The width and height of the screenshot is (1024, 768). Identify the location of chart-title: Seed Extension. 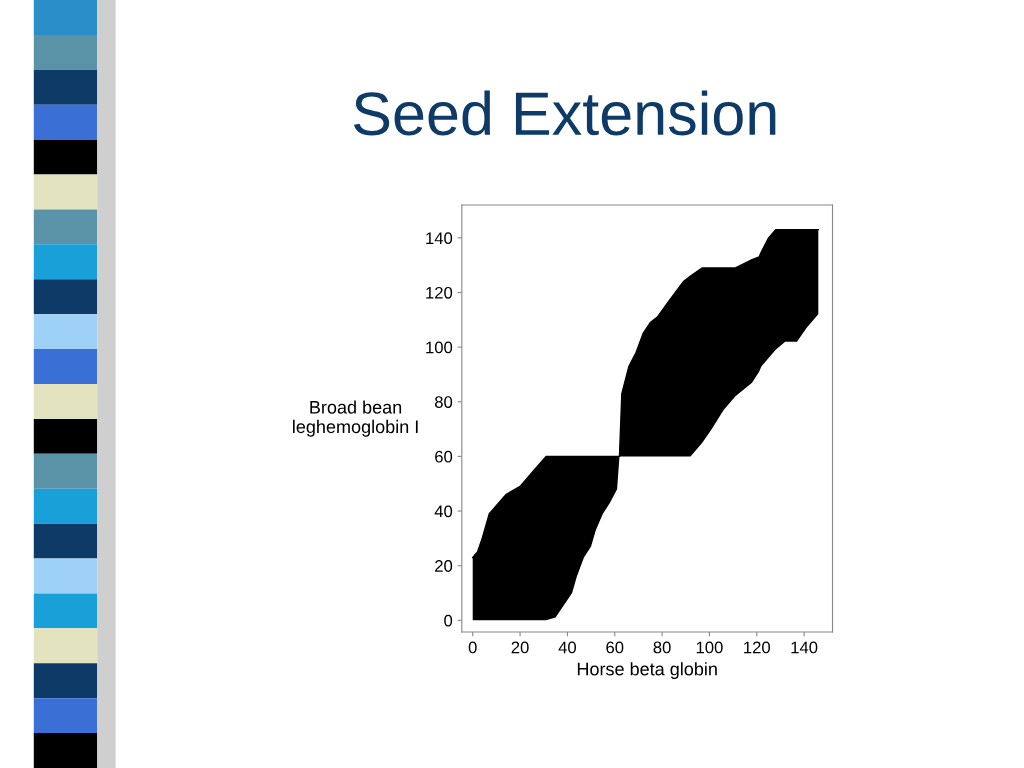
(565, 113).